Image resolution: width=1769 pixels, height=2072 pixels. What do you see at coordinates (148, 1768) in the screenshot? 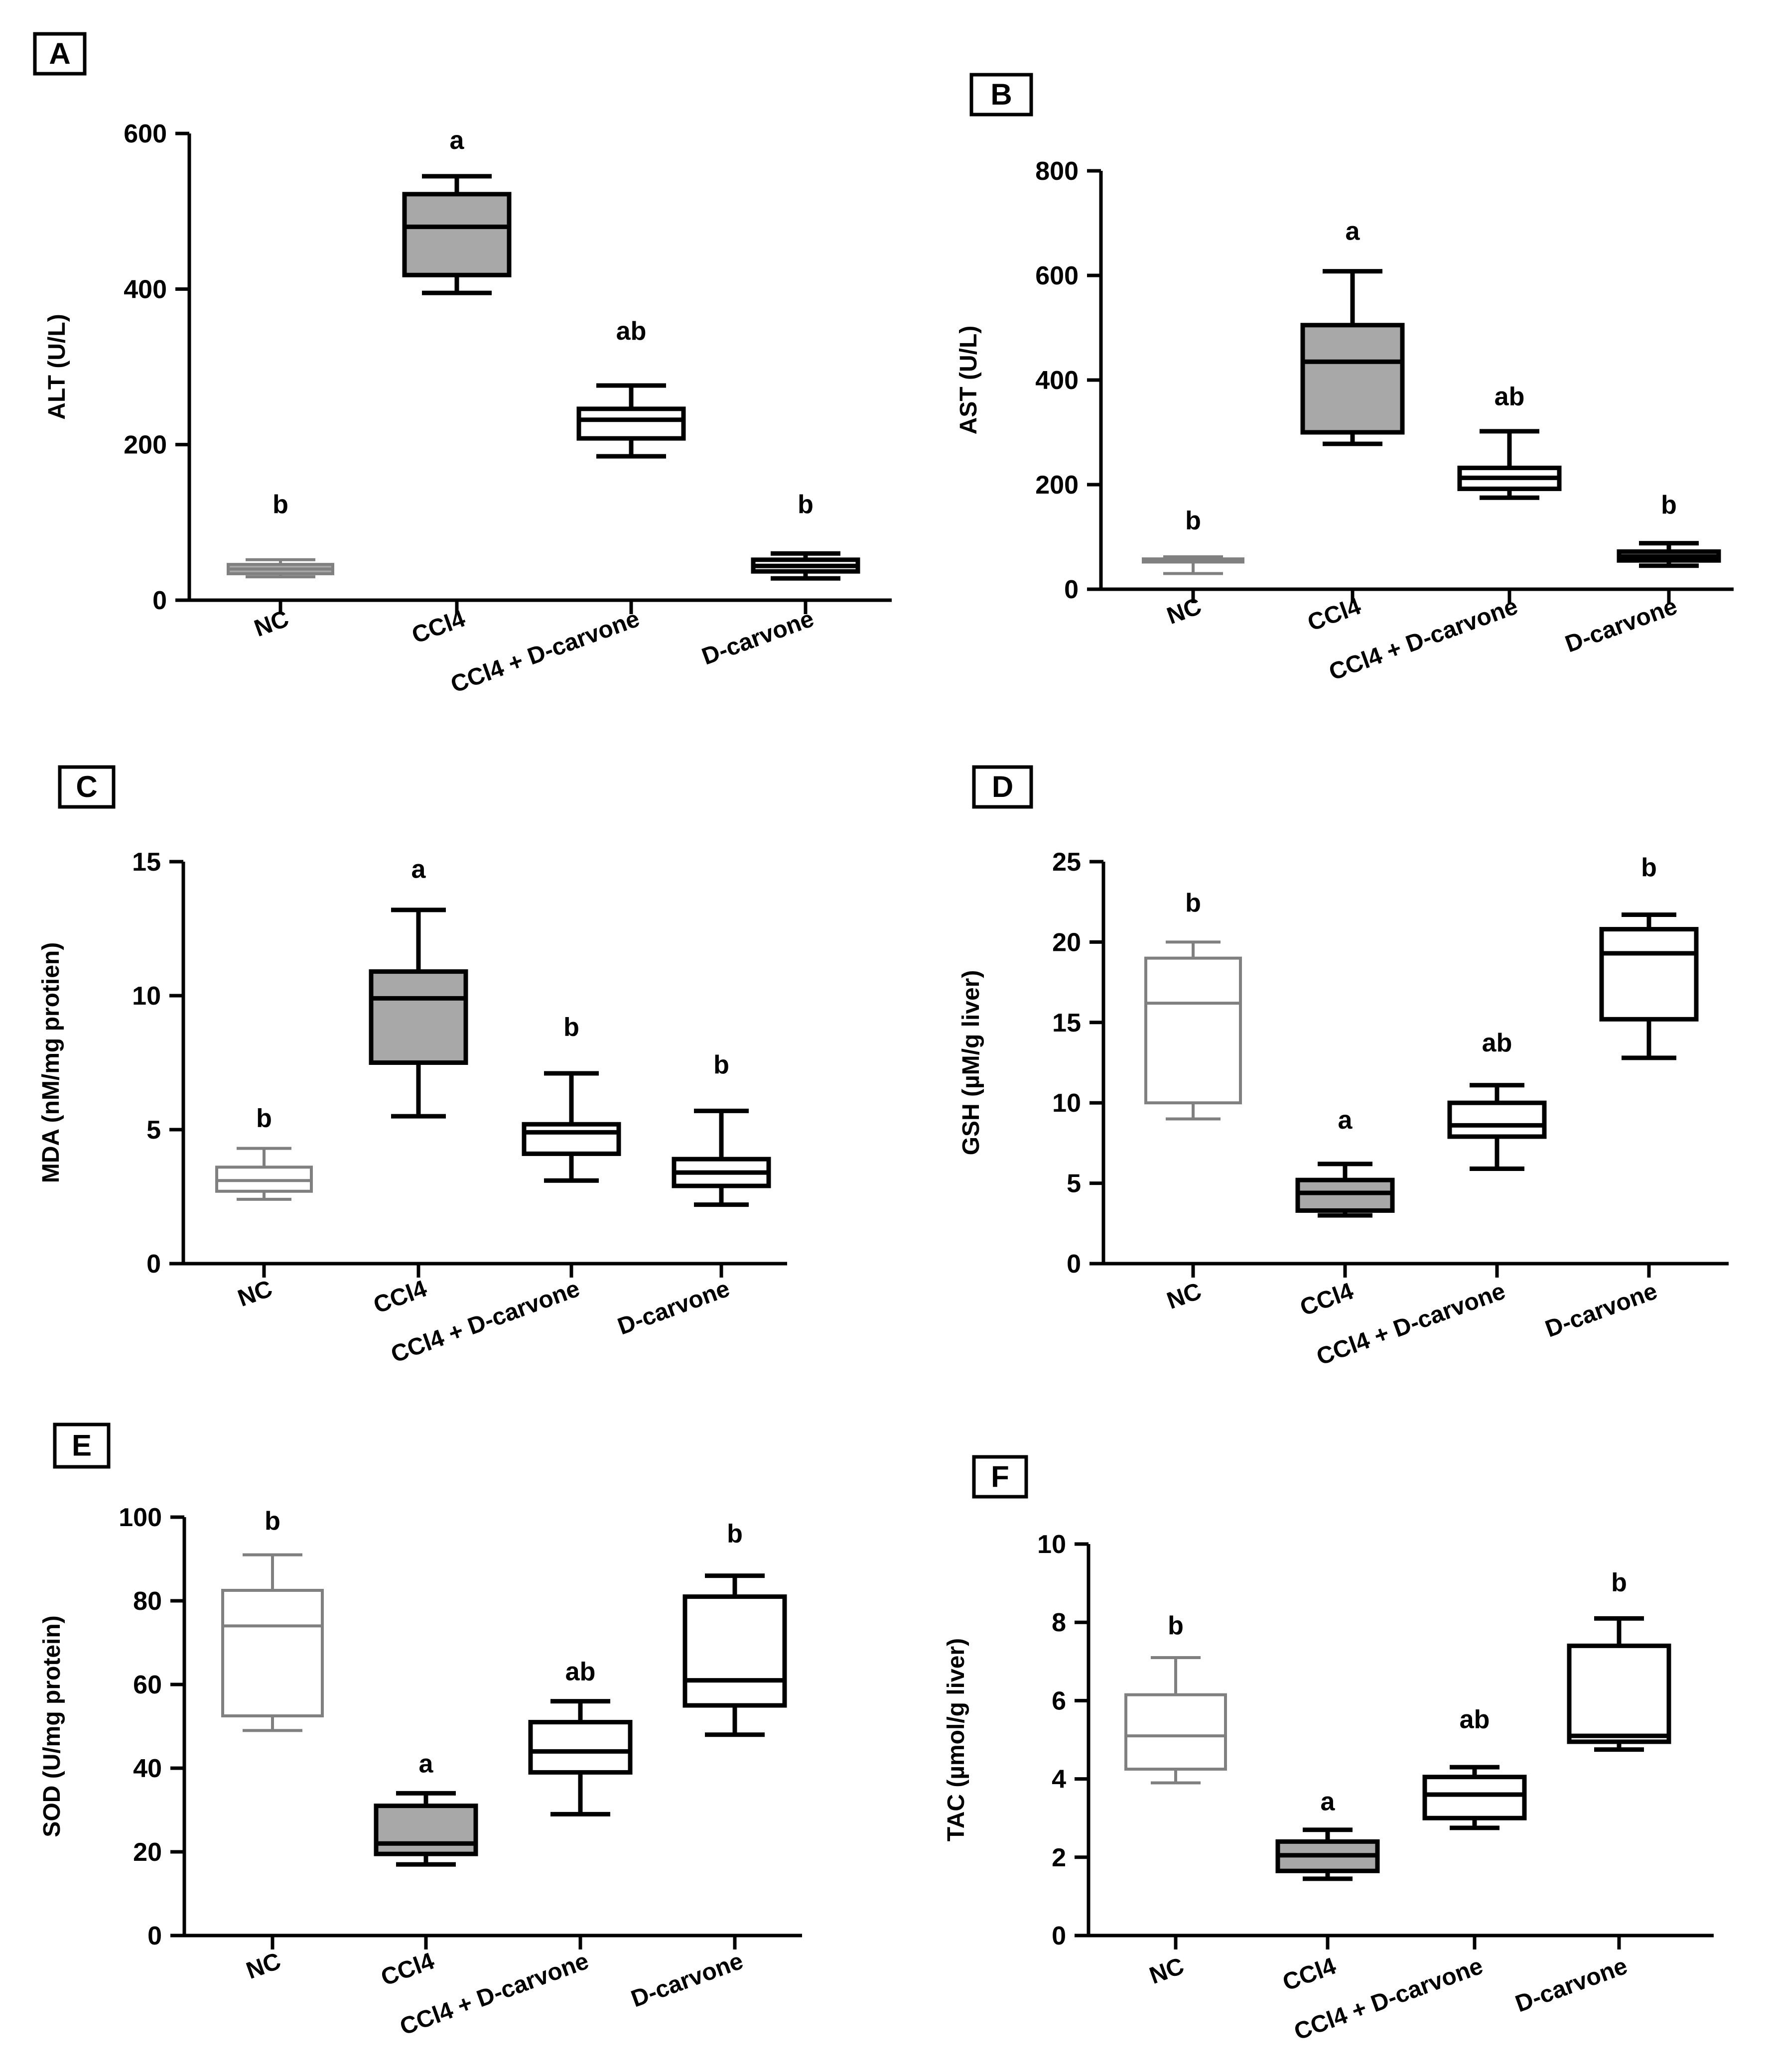
I see `y-tick-label: 40` at bounding box center [148, 1768].